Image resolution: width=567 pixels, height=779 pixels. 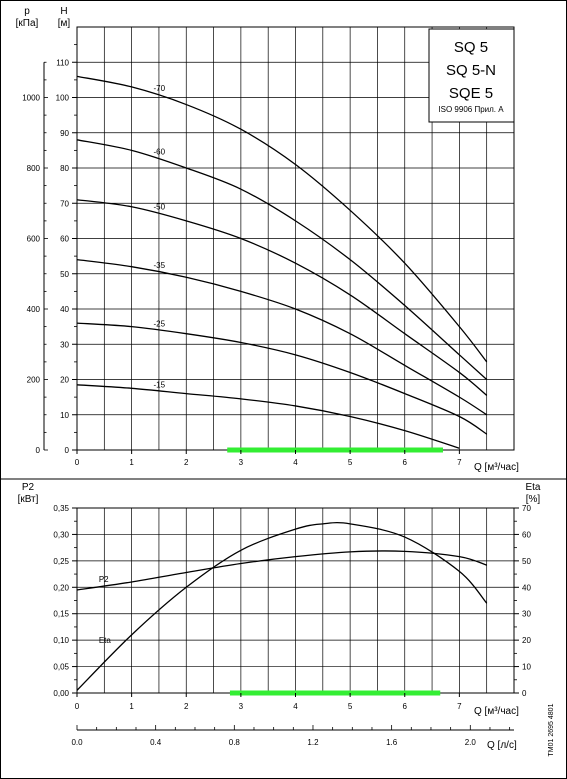 What do you see at coordinates (62, 62) in the screenshot?
I see `y-tick-label: 110` at bounding box center [62, 62].